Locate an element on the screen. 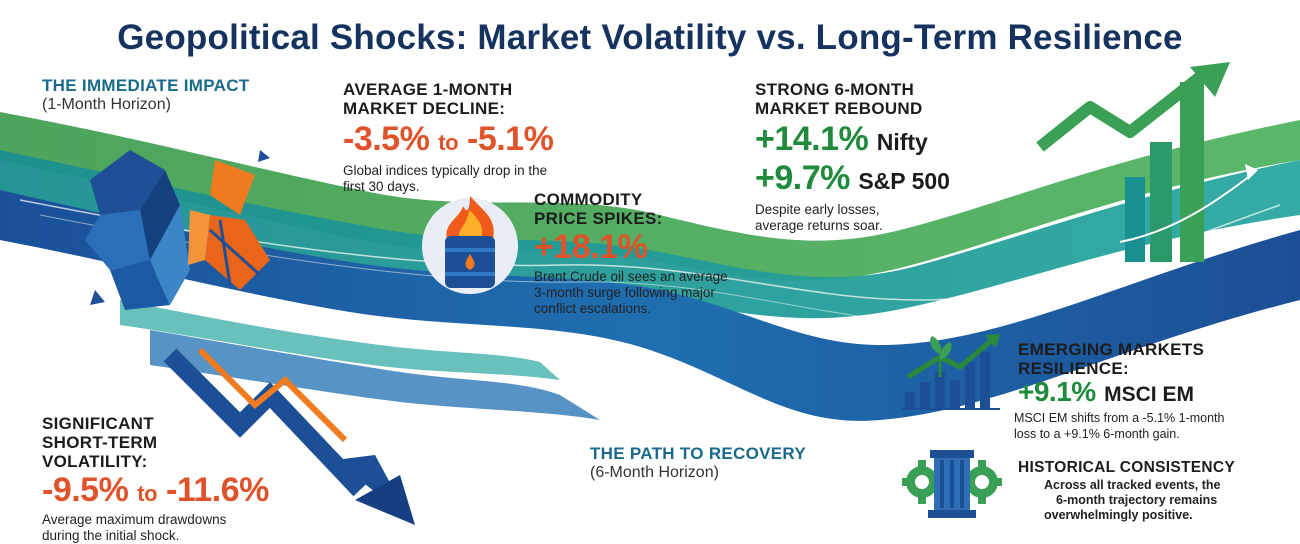  emerging-heading-line1: EMERGING MARKETS is located at coordinates (1111, 349).